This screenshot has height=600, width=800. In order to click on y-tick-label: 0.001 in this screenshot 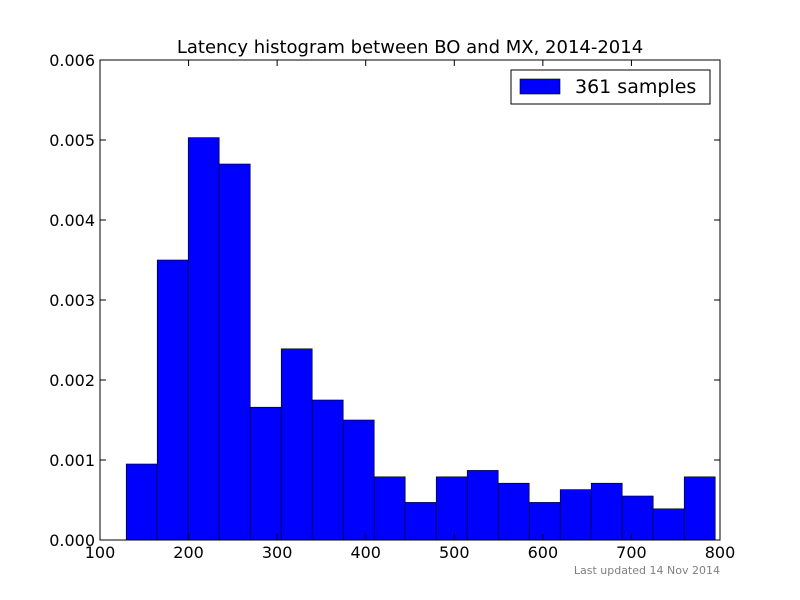, I will do `click(72, 460)`.